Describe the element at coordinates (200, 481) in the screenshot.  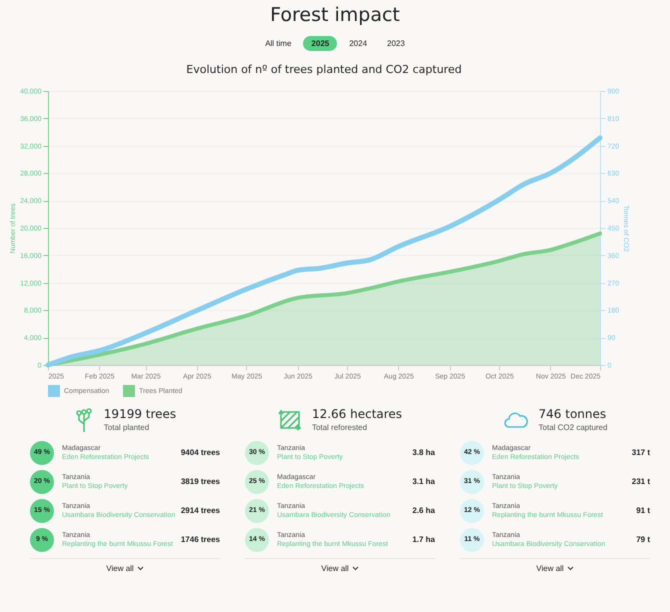
I see `text: 3819 trees` at that location.